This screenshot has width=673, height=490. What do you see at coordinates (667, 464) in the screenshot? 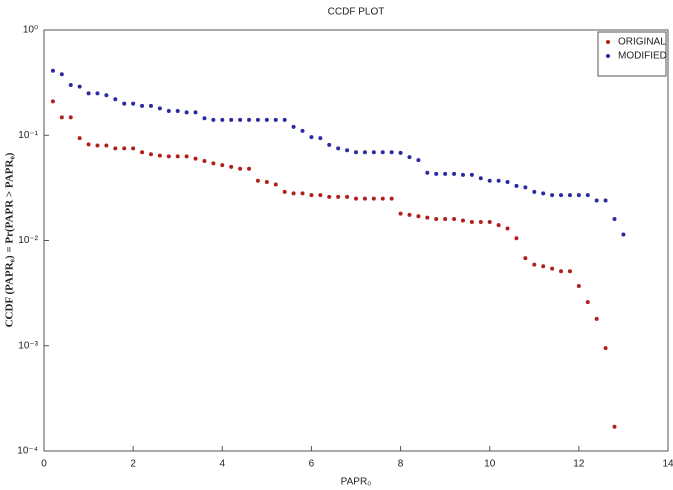
I see `x-tick-label: 14` at bounding box center [667, 464].